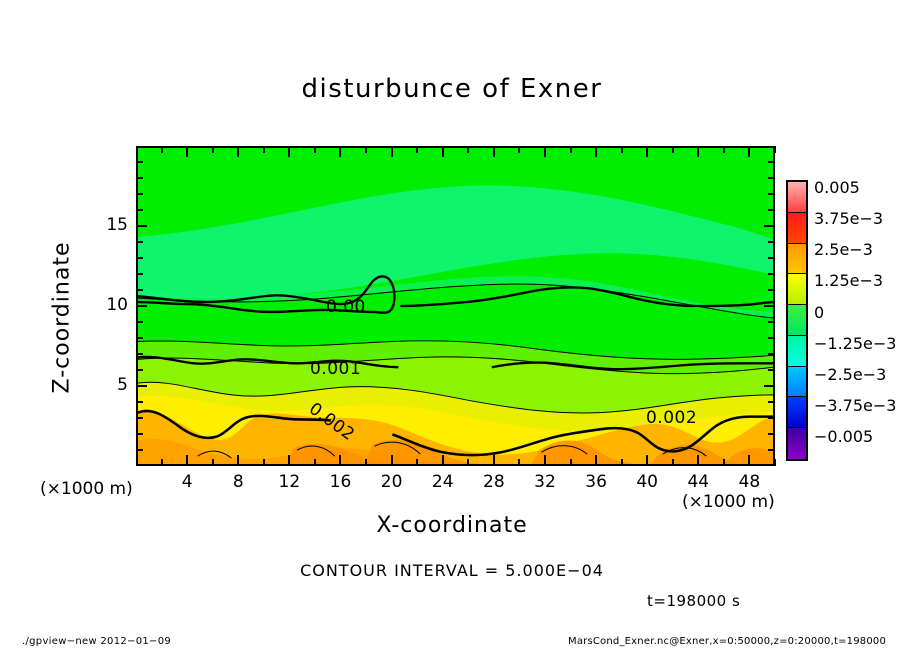  I want to click on contour-interval-note: CONTOUR INTERVAL = 5.000E−04, so click(452, 570).